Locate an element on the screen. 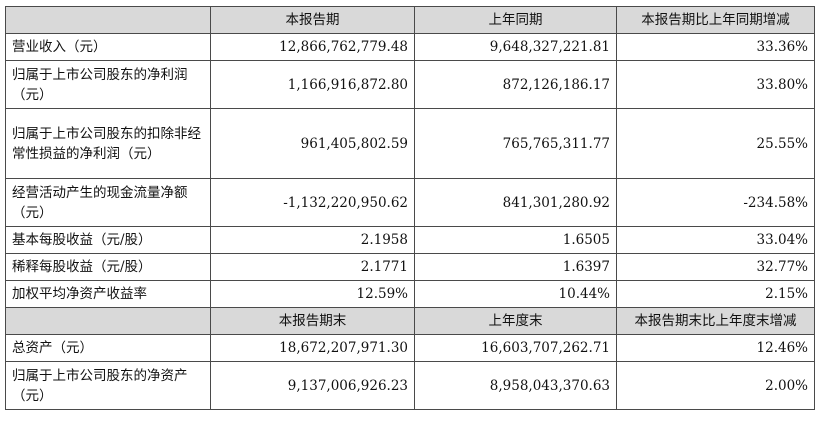 Image resolution: width=821 pixels, height=422 pixels. header-current-period: 本报告期 is located at coordinates (312, 20).